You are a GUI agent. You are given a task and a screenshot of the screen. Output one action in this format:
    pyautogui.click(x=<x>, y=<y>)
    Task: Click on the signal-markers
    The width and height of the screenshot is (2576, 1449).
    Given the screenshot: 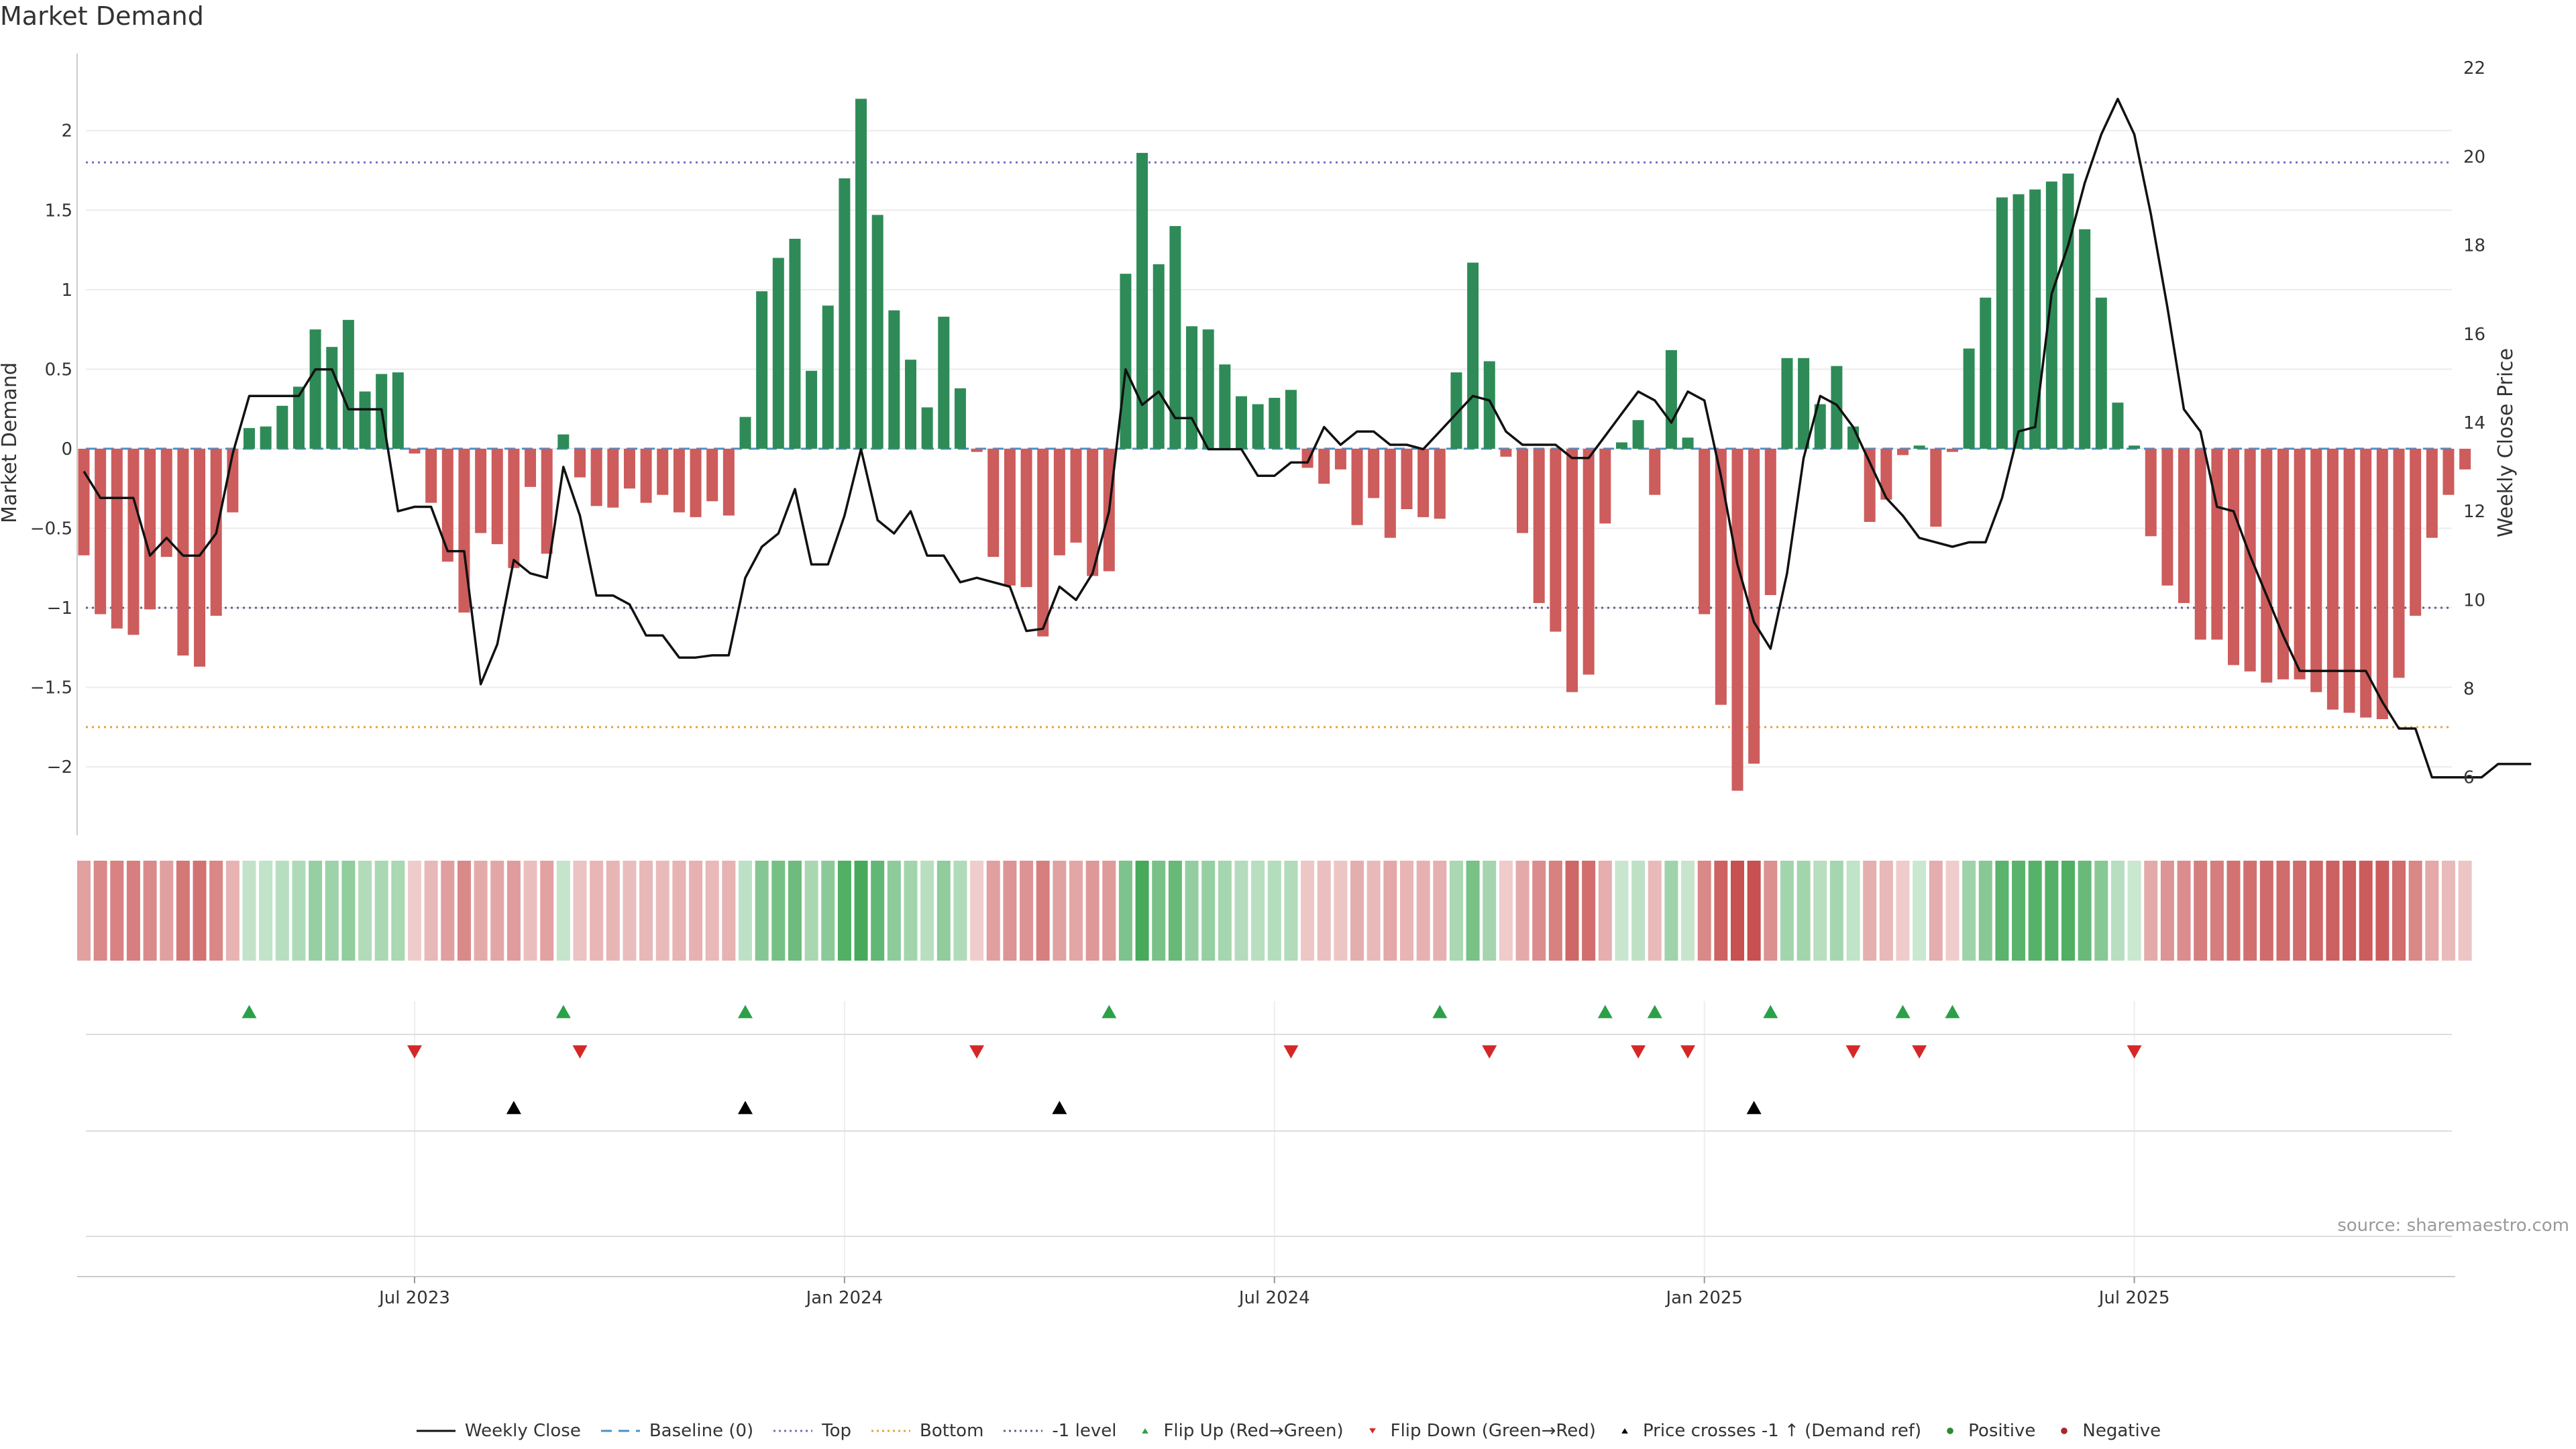 What is the action you would take?
    pyautogui.click(x=1191, y=1059)
    